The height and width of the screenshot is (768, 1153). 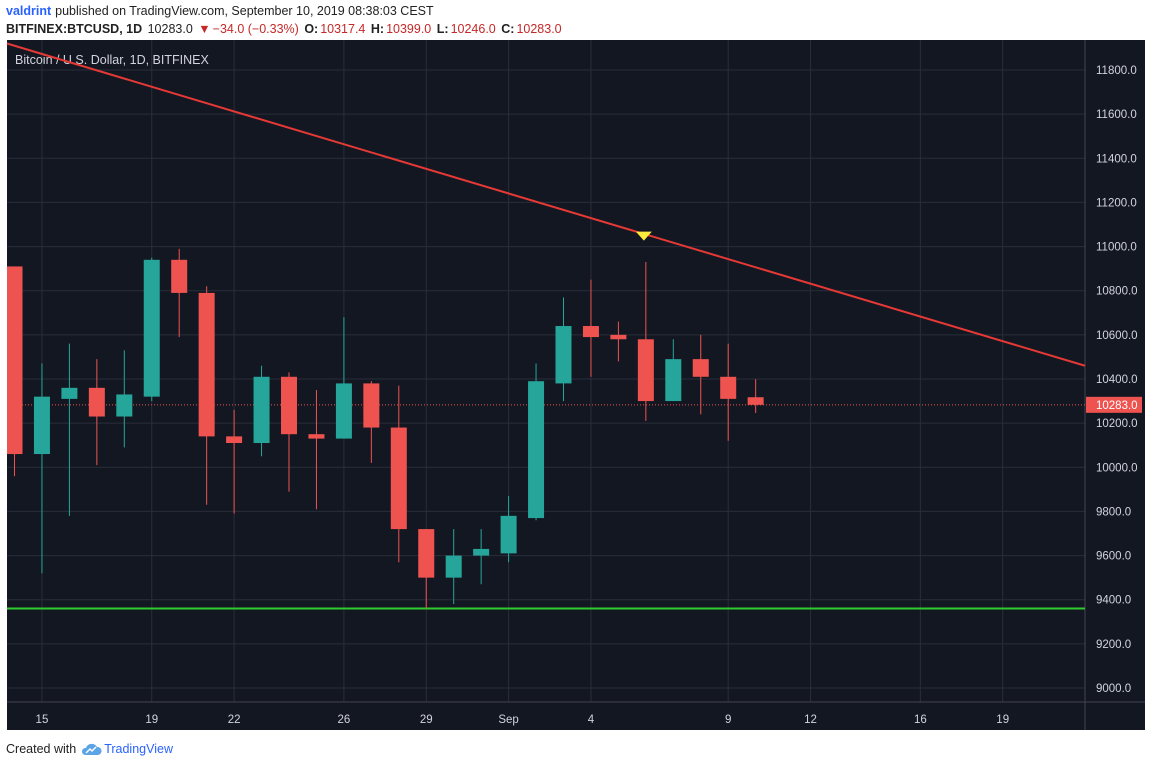 I want to click on close-label: C:, so click(x=508, y=29).